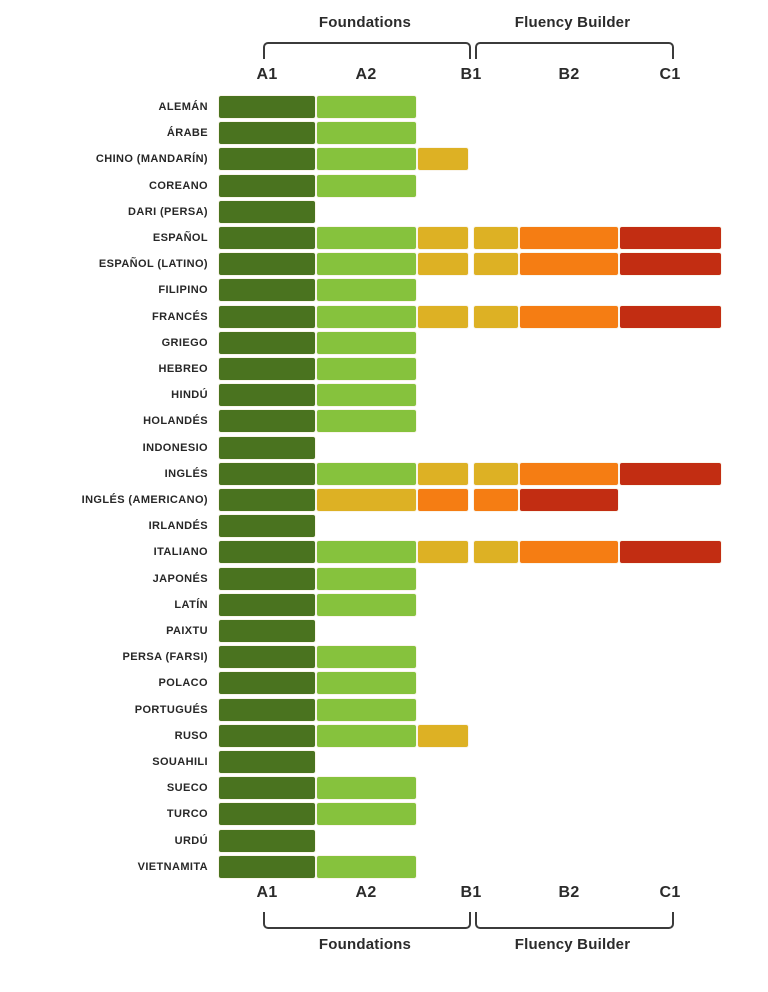  Describe the element at coordinates (178, 526) in the screenshot. I see `language-label: IRLANDÉS` at that location.